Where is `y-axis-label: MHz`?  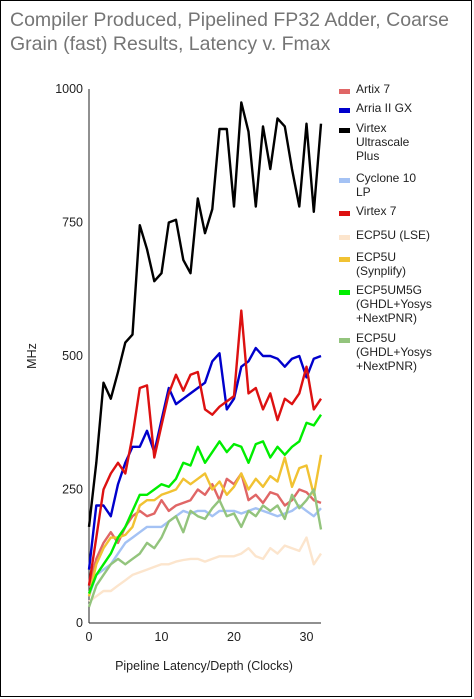
y-axis-label: MHz is located at coordinates (32, 356).